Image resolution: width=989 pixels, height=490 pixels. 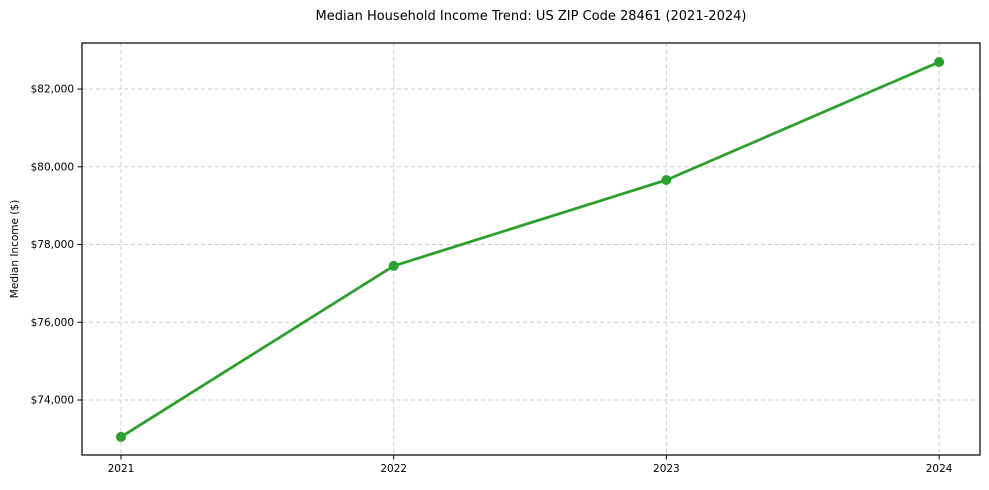 I want to click on data-point-2021, so click(x=120, y=436).